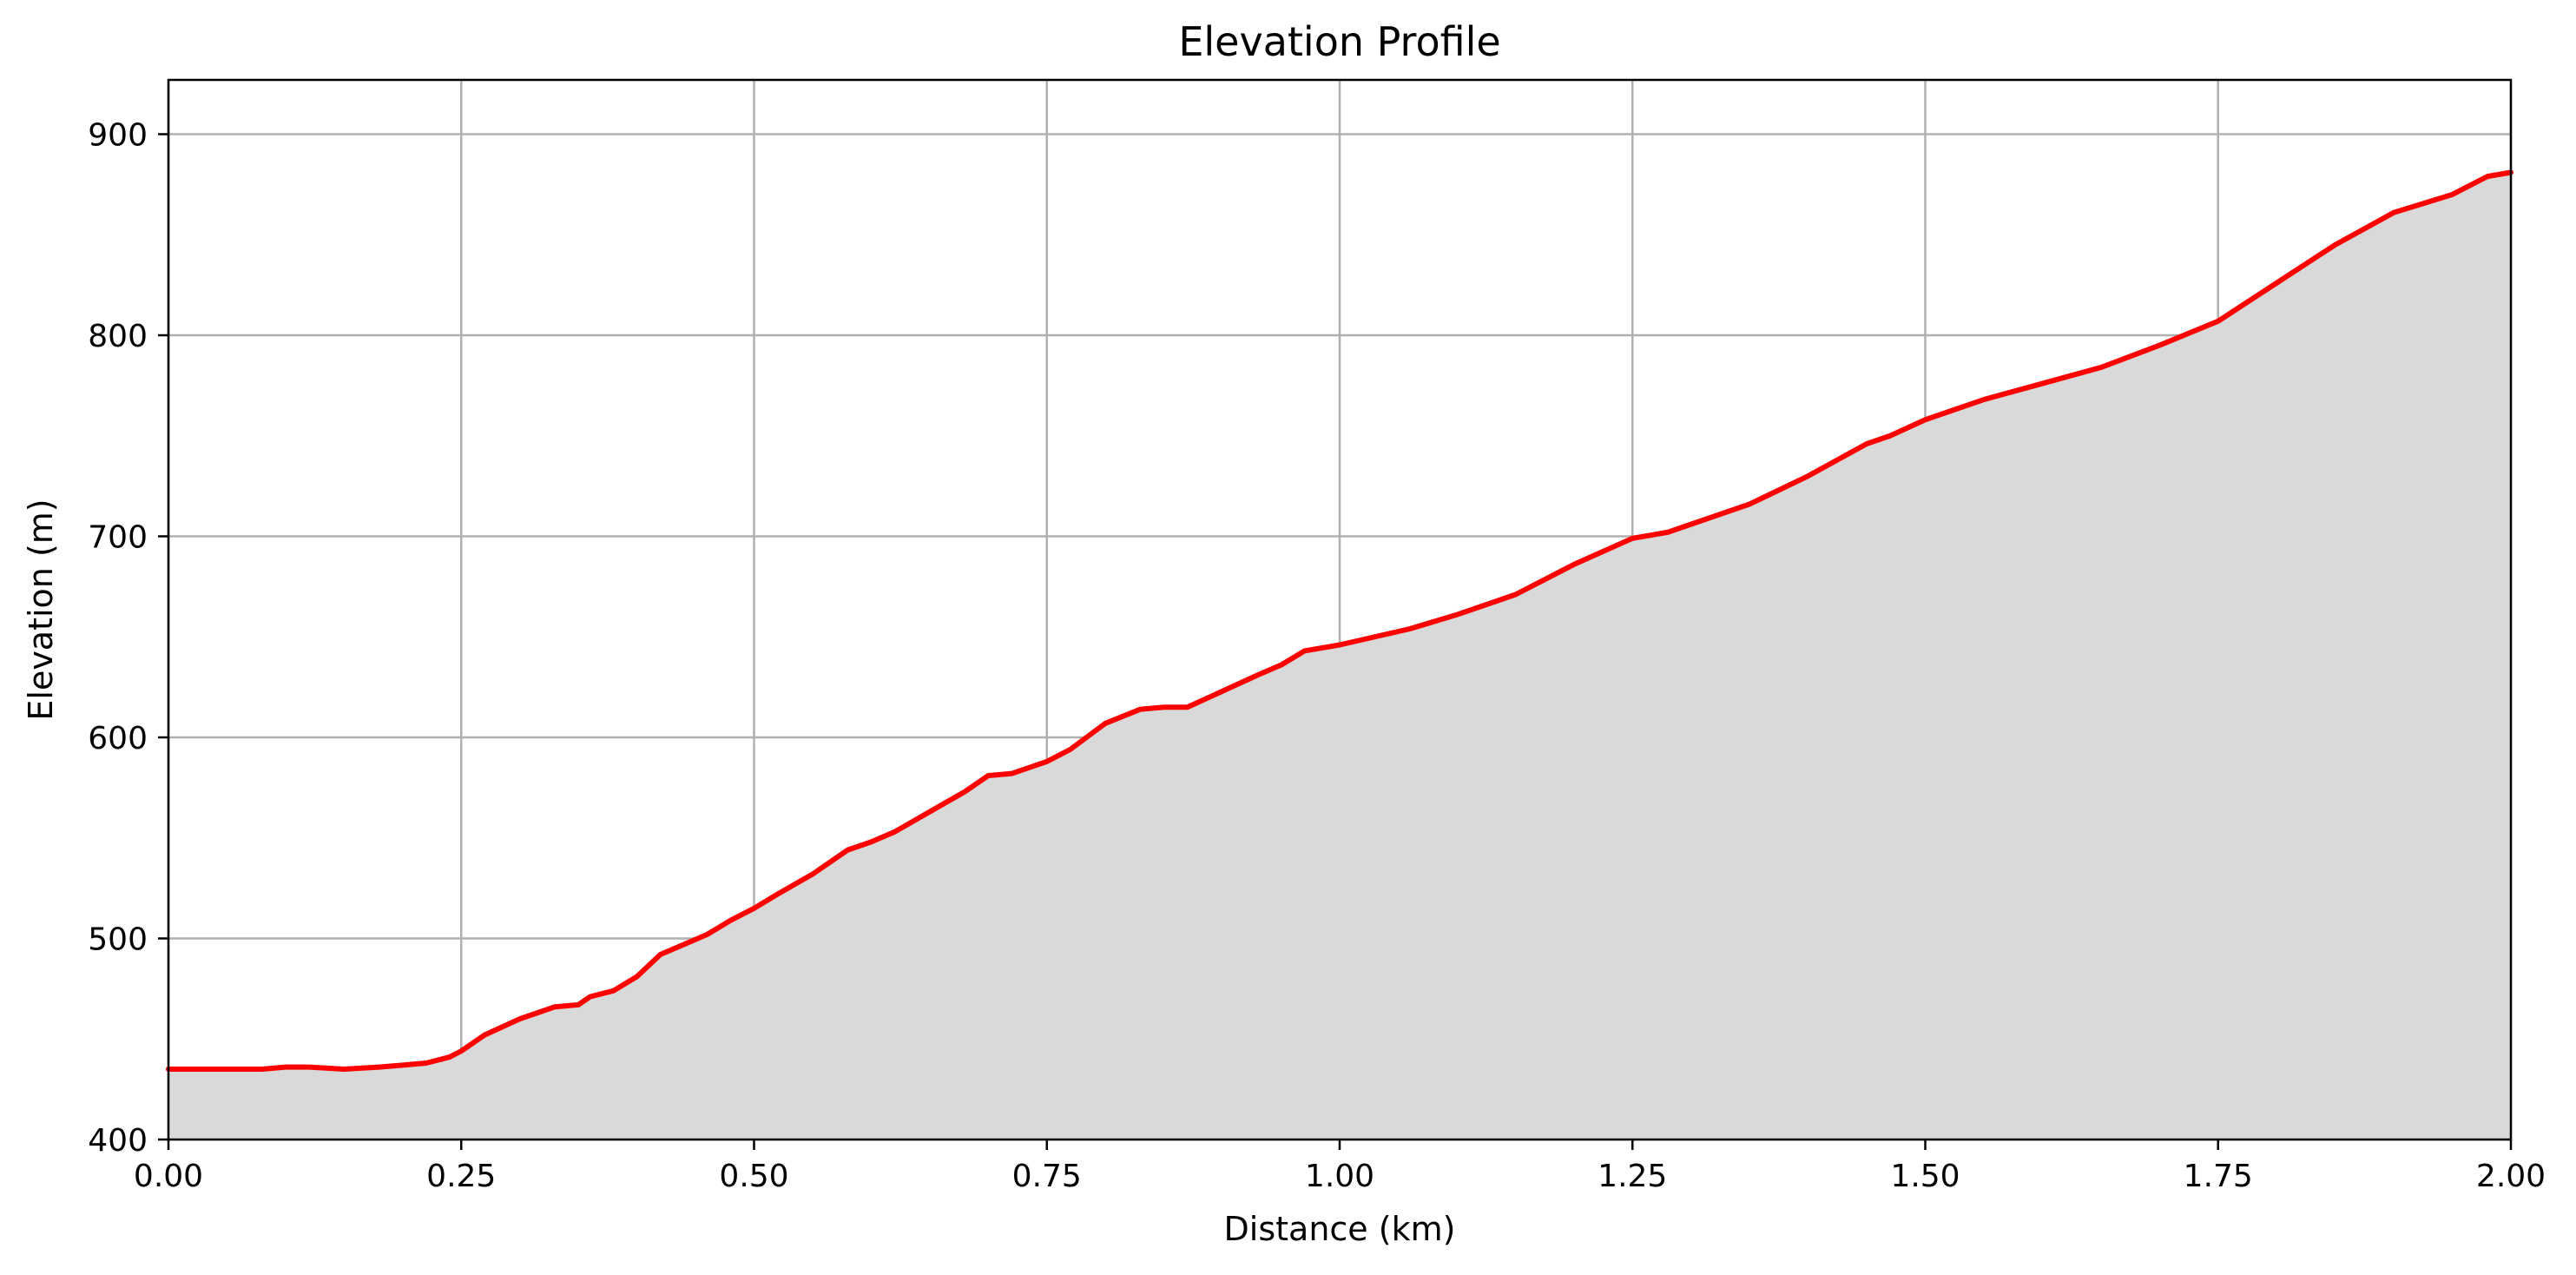 The image size is (2576, 1275). Describe the element at coordinates (118, 1141) in the screenshot. I see `y-tick-label: 400` at that location.